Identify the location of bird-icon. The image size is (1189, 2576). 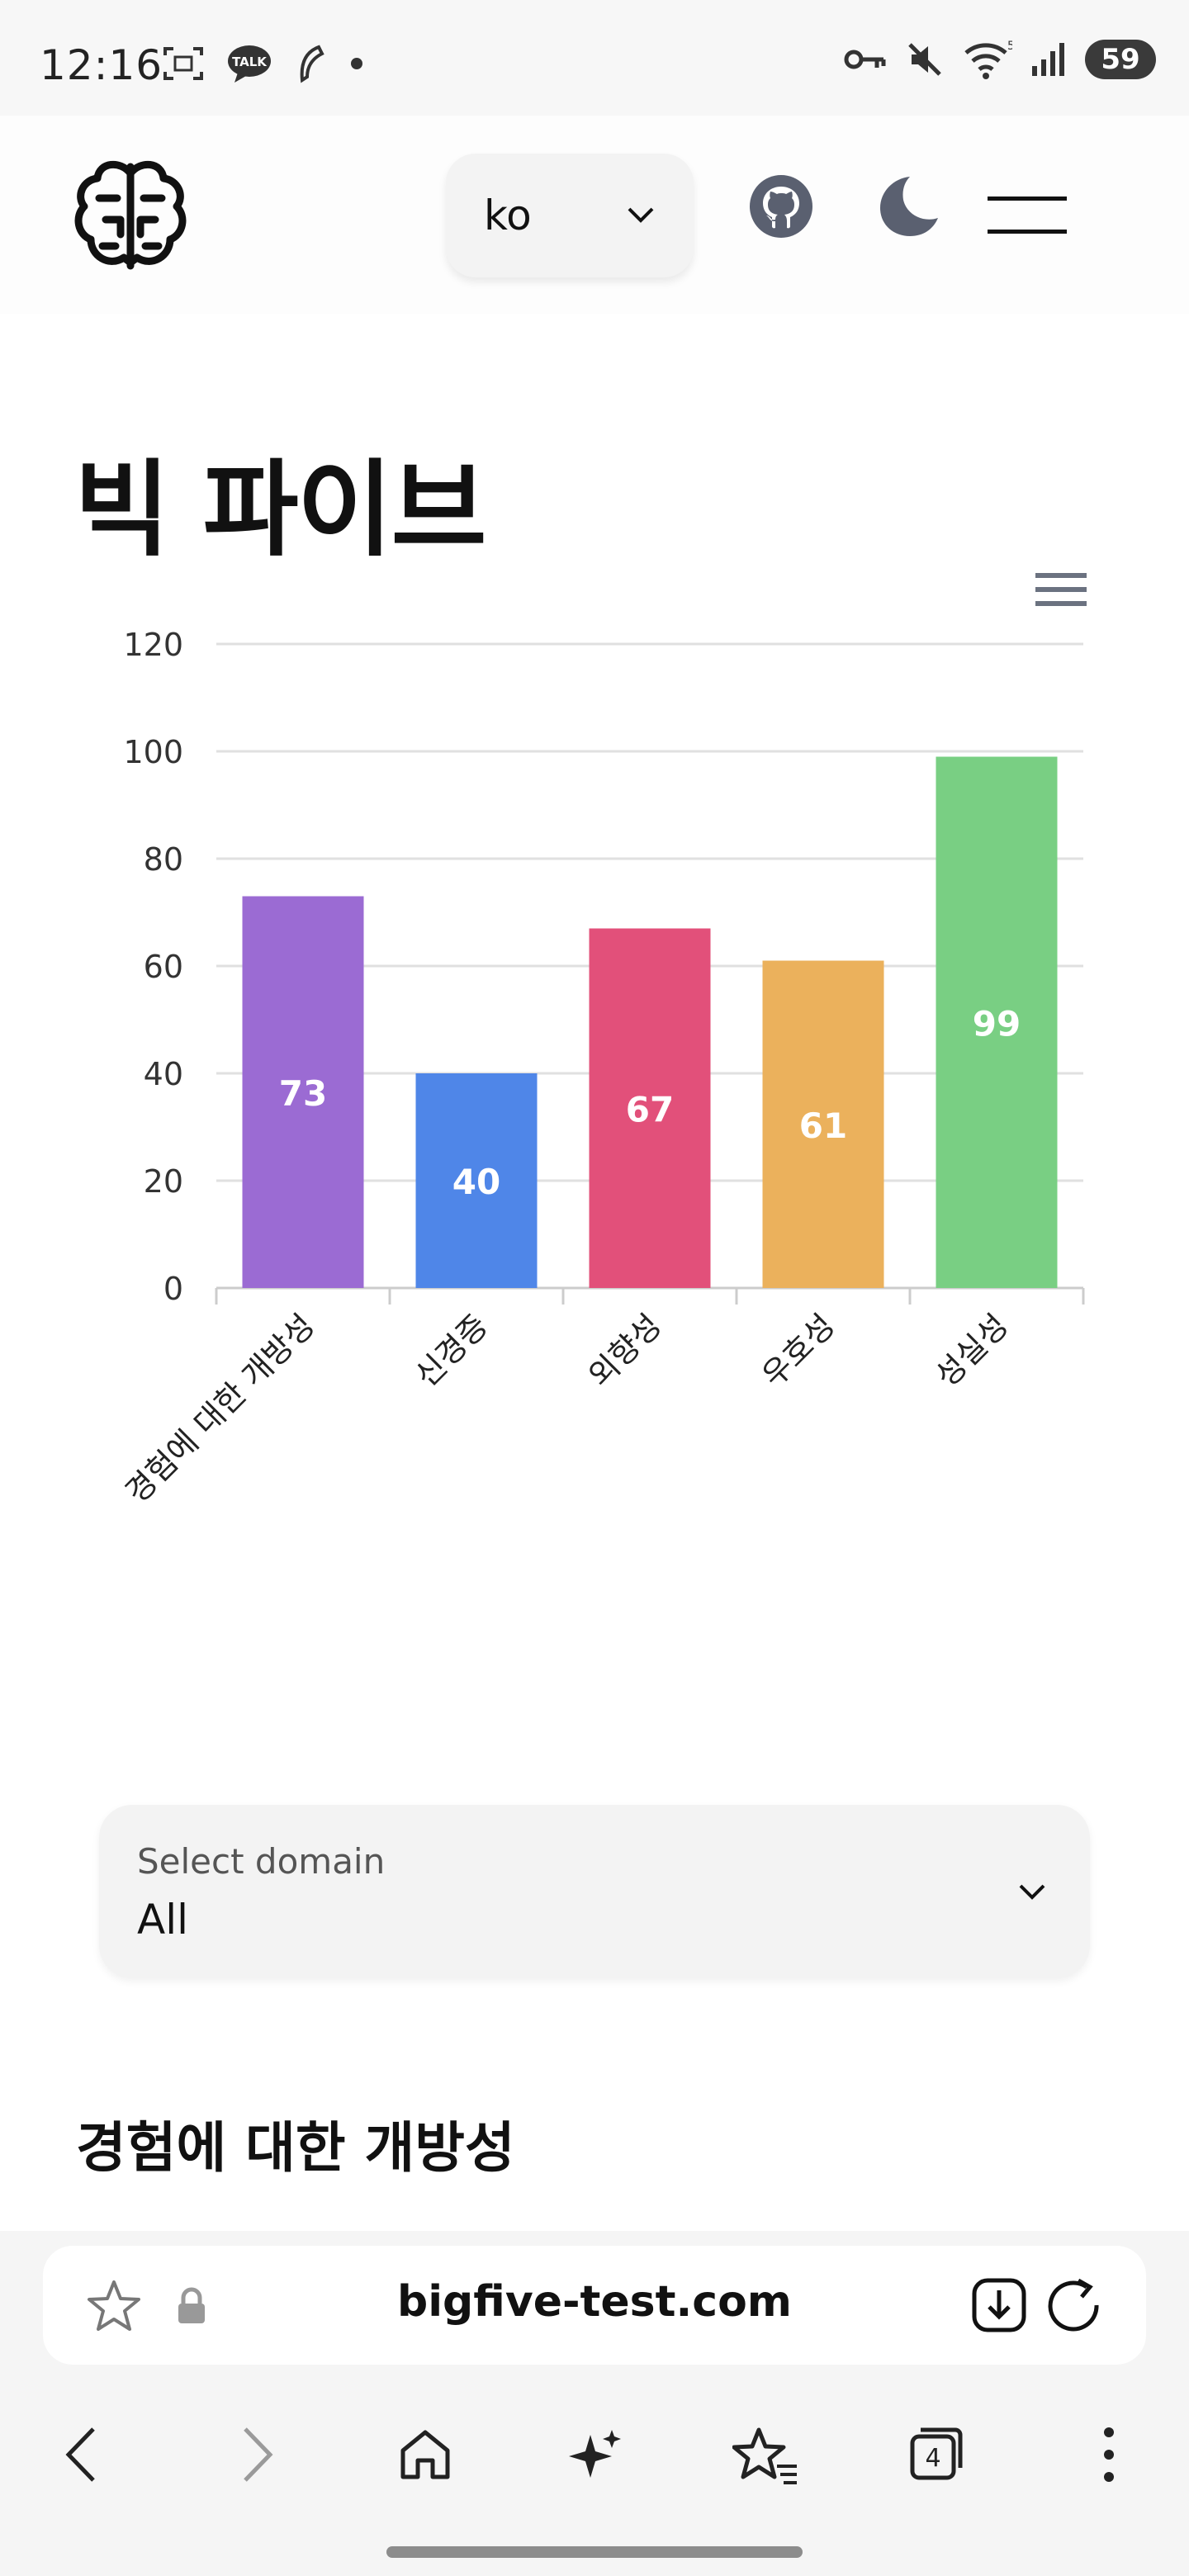
(312, 64).